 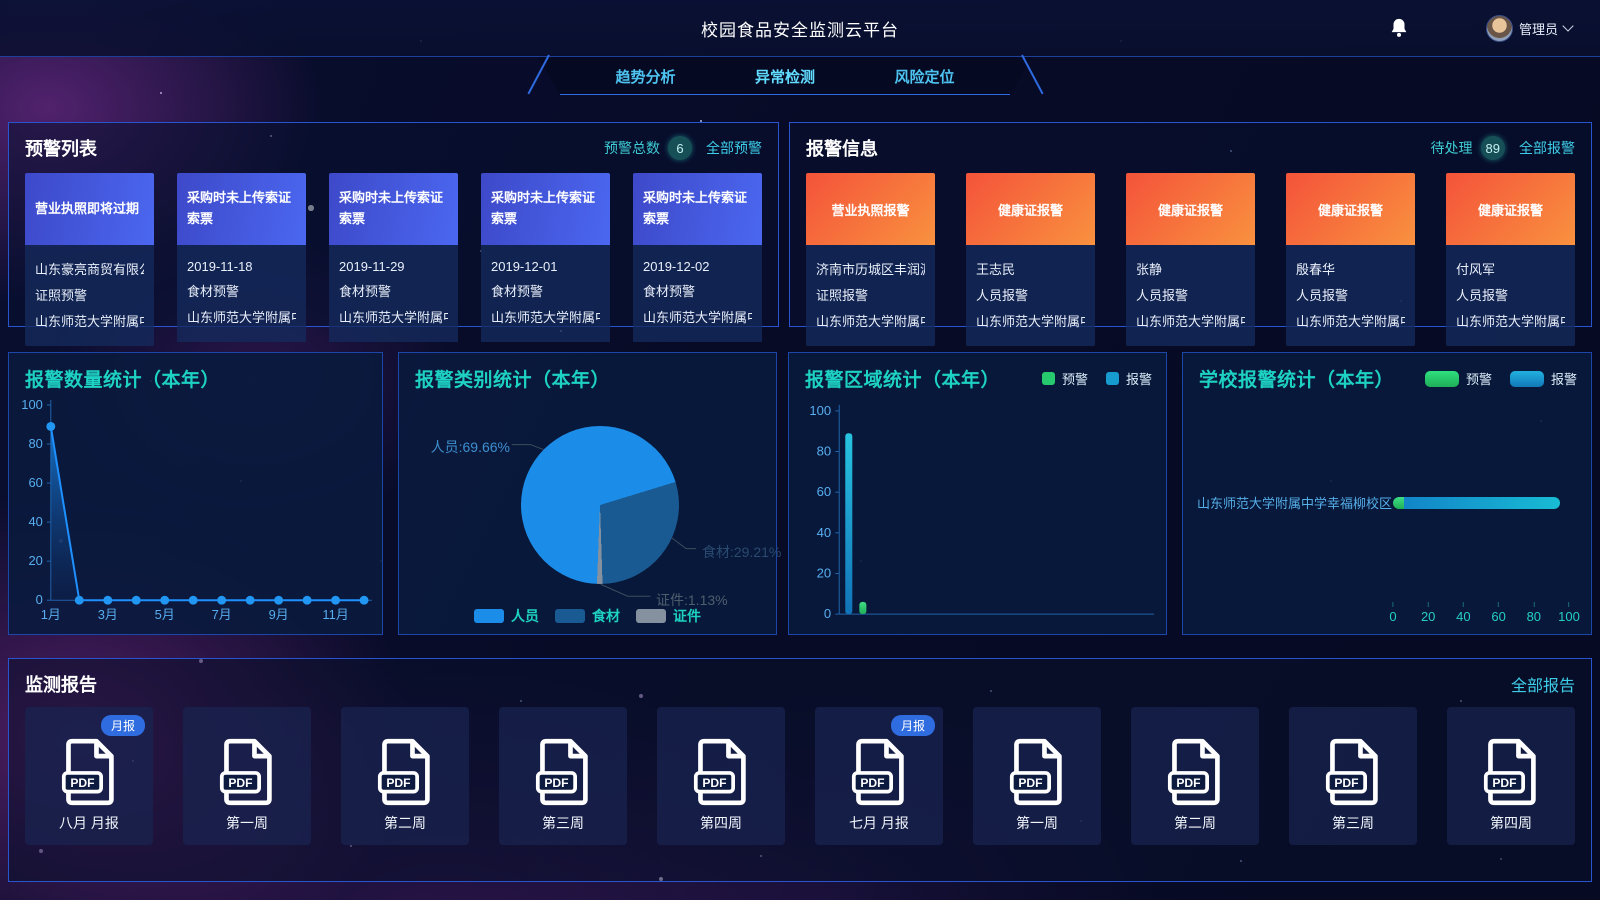 What do you see at coordinates (827, 613) in the screenshot?
I see `svg-text: 0` at bounding box center [827, 613].